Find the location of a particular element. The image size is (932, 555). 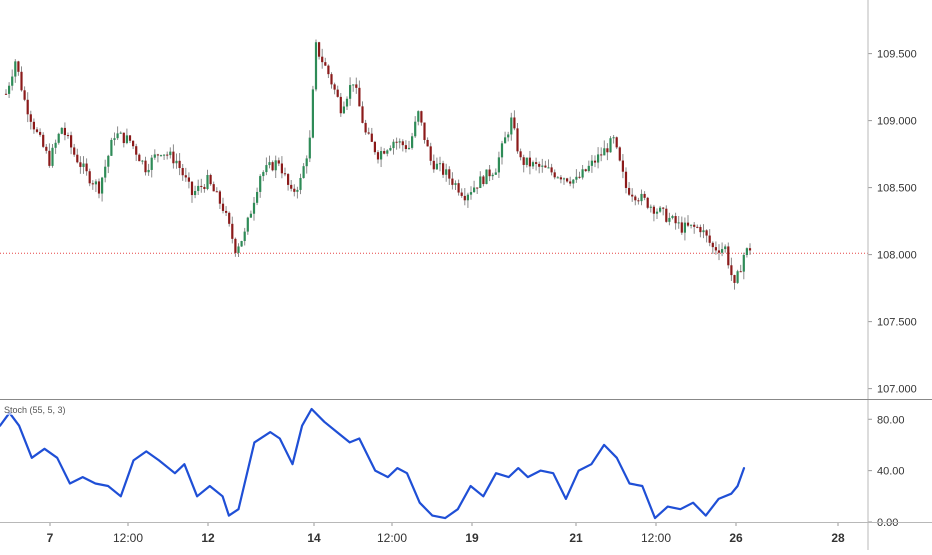

oscillator-label: Stoch (55, 5, 3) is located at coordinates (35, 410).